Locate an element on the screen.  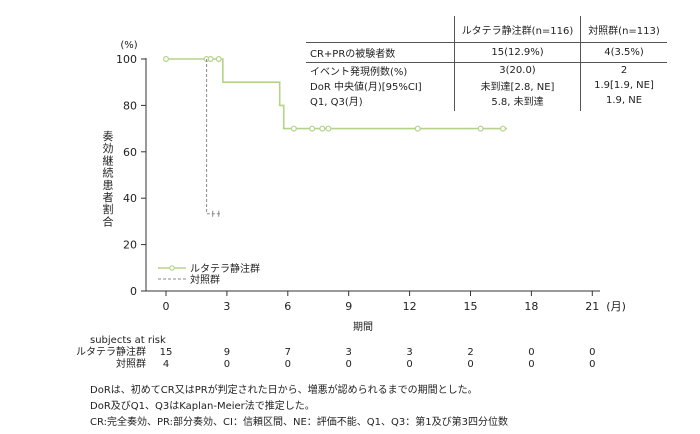
x-axis-label: 期間 is located at coordinates (363, 327).